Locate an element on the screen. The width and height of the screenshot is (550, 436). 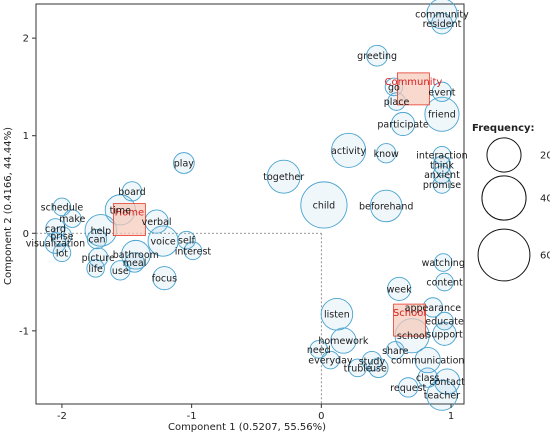
bubble-can is located at coordinates (97, 239).